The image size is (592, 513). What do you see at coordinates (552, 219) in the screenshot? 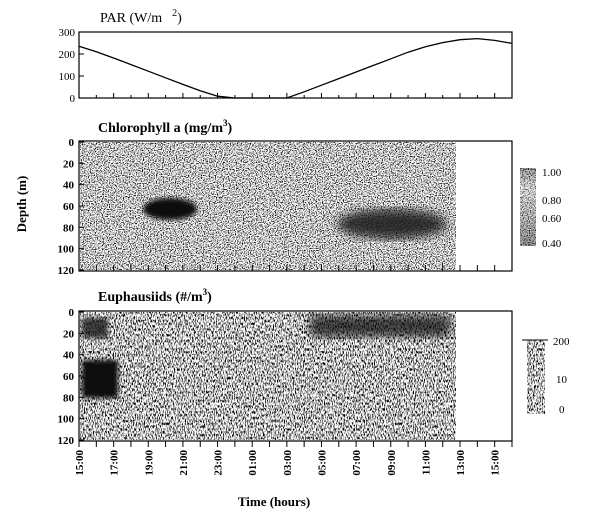
I see `chl-colorbar-label: 0.60` at bounding box center [552, 219].